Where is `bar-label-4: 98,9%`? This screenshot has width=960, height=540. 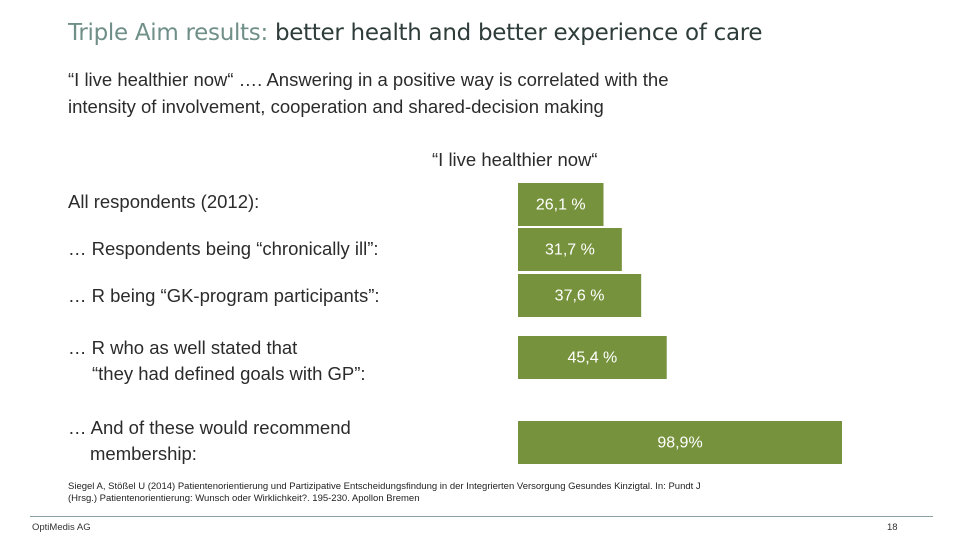
bar-label-4: 98,9% is located at coordinates (679, 443).